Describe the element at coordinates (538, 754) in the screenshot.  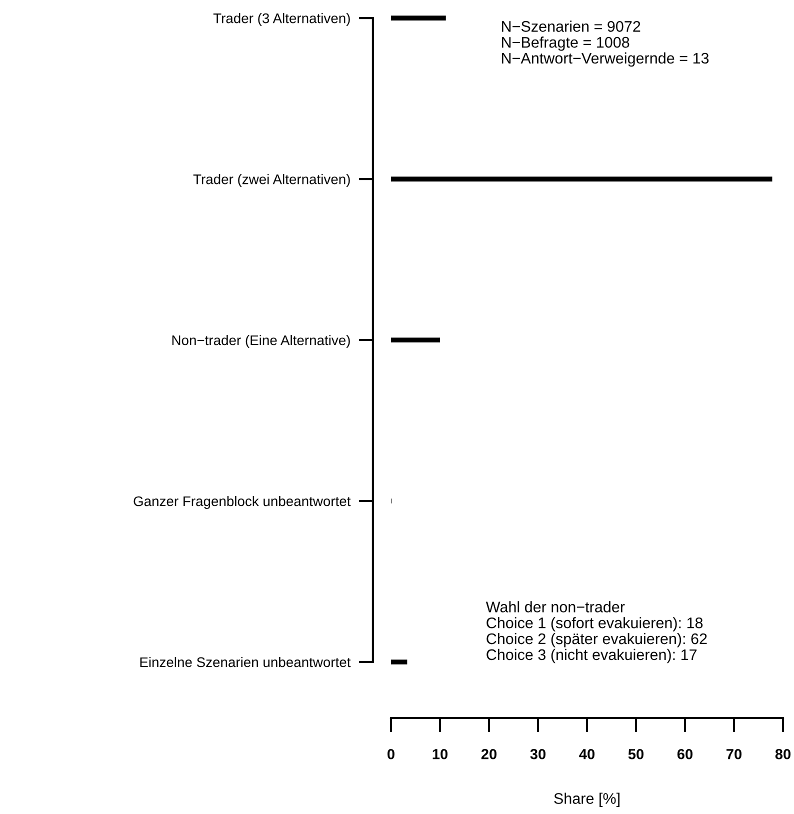
I see `x-tick-label: 30` at that location.